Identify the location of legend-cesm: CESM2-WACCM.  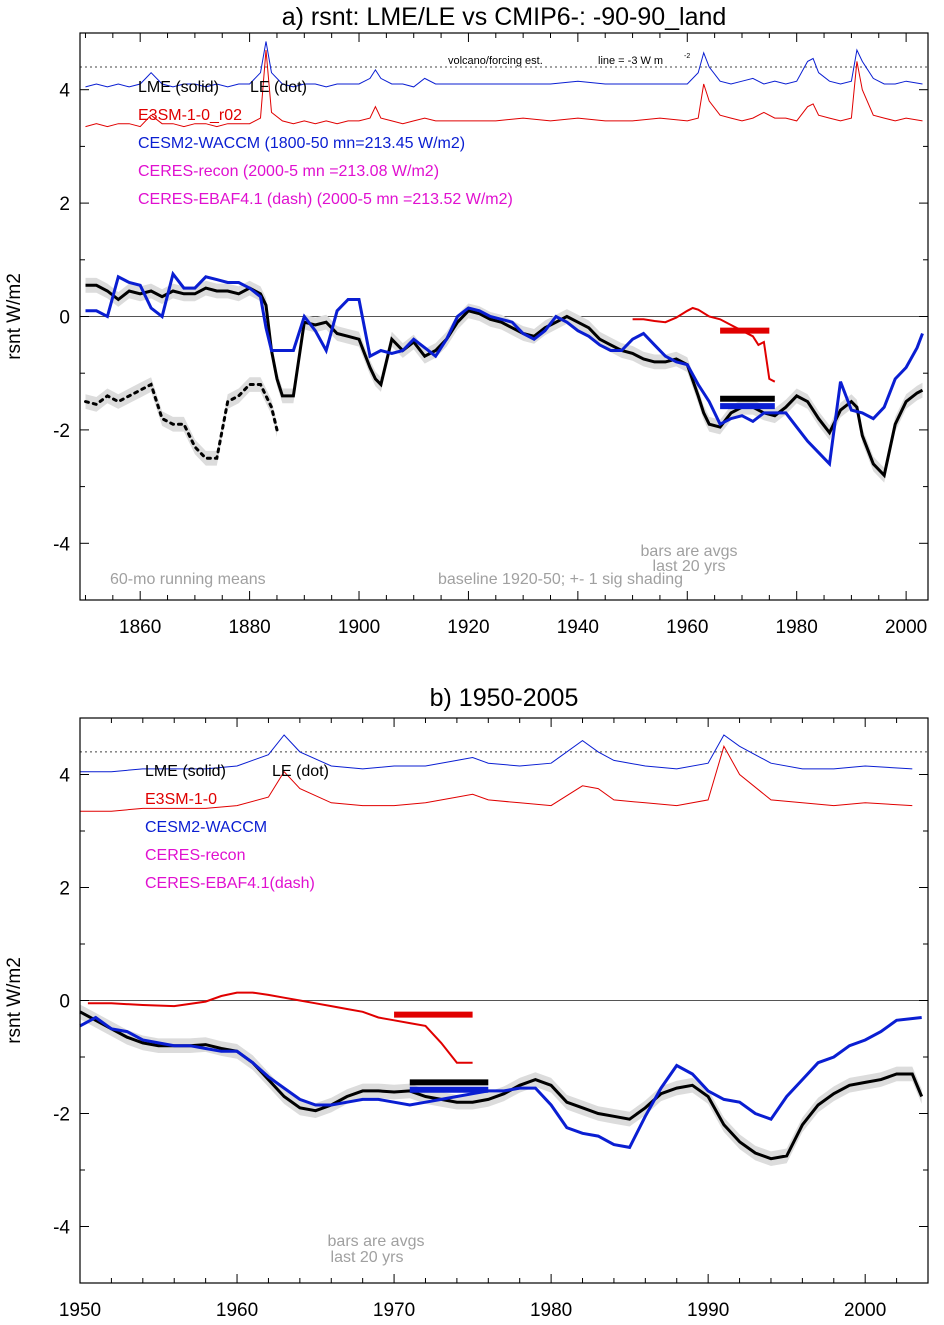
(206, 827).